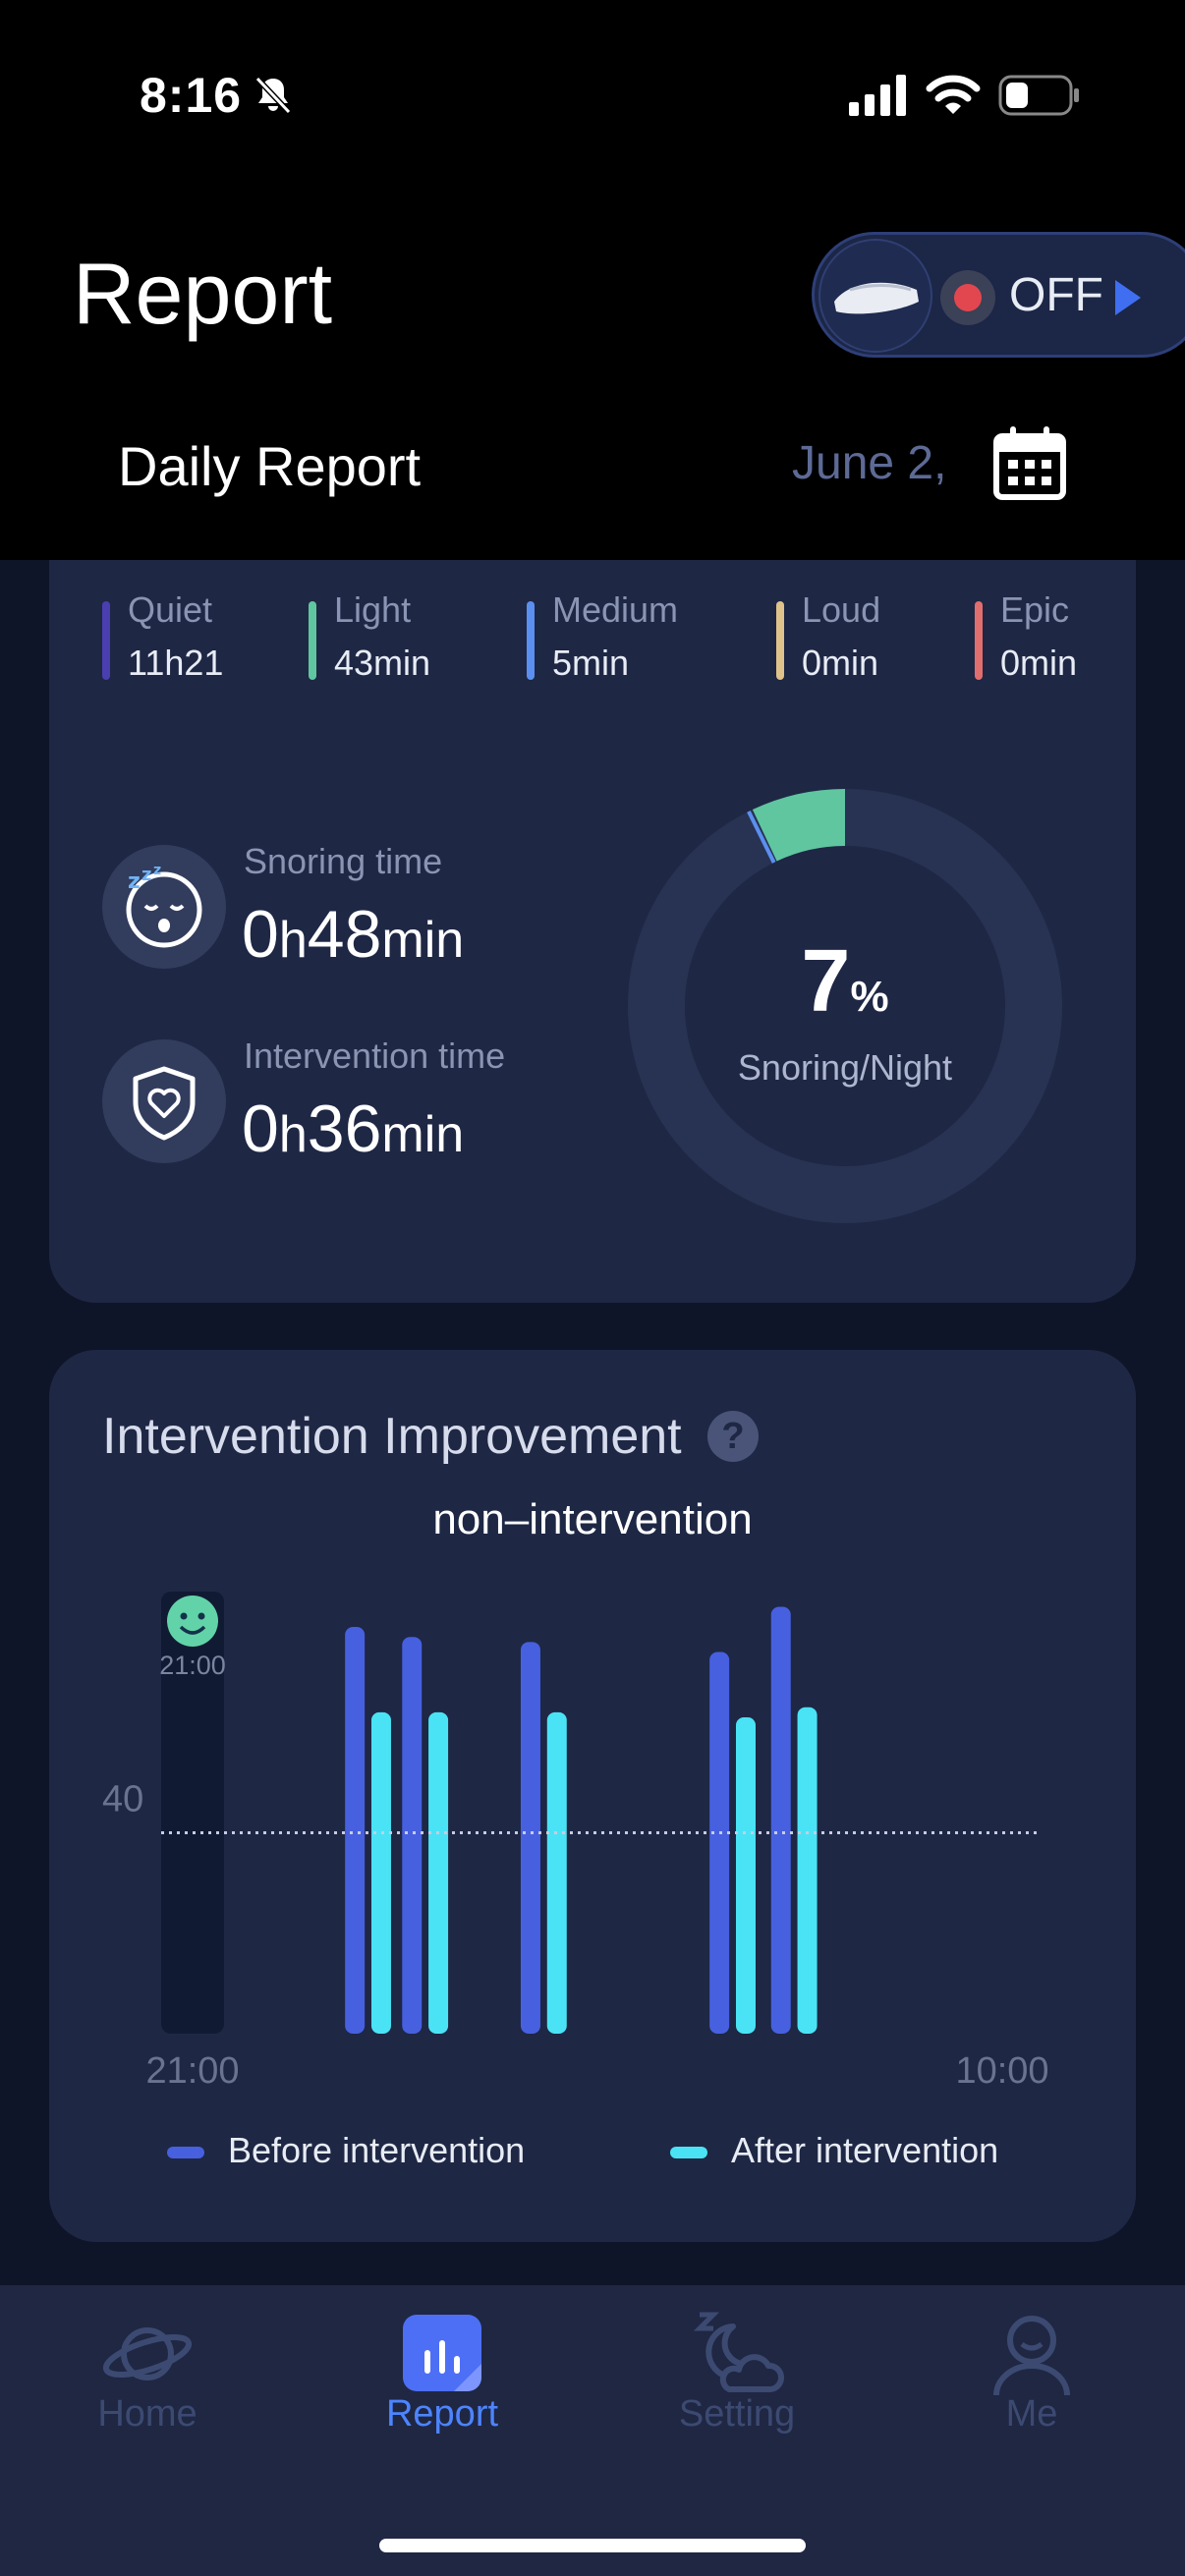 The width and height of the screenshot is (1185, 2576). Describe the element at coordinates (591, 663) in the screenshot. I see `legend-value: 5min` at that location.